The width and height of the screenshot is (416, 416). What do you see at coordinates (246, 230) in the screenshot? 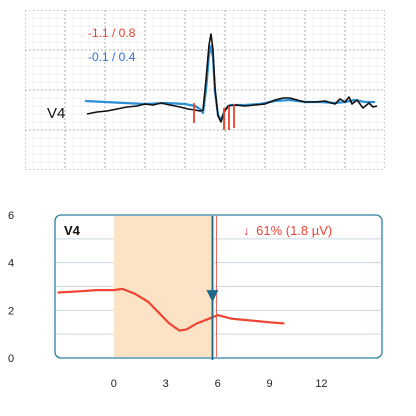
I see `down-arrow-icon: ↓` at bounding box center [246, 230].